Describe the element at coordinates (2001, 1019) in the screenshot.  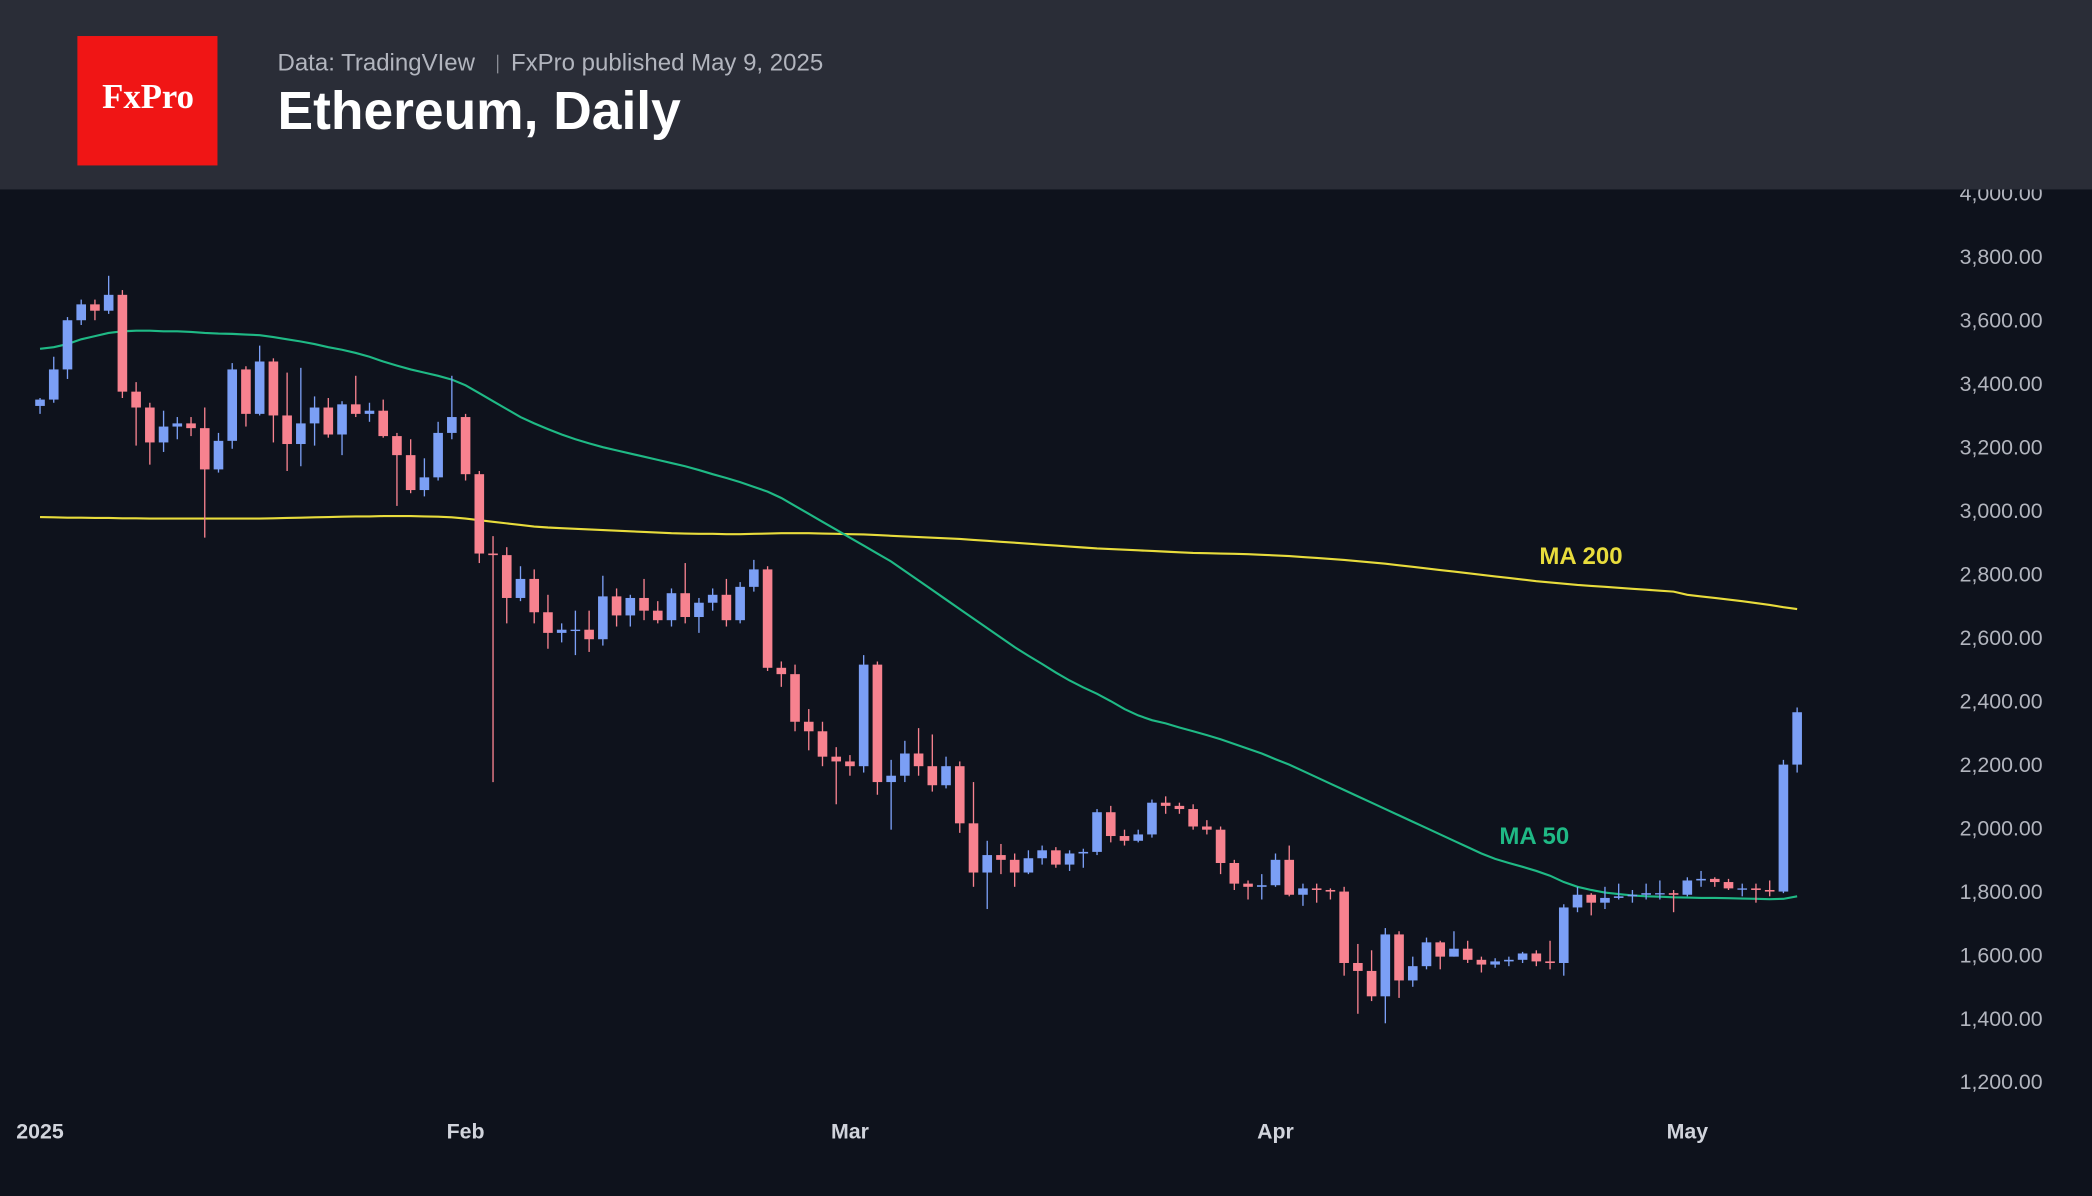
I see `y-tick-label: 1,400.00` at that location.